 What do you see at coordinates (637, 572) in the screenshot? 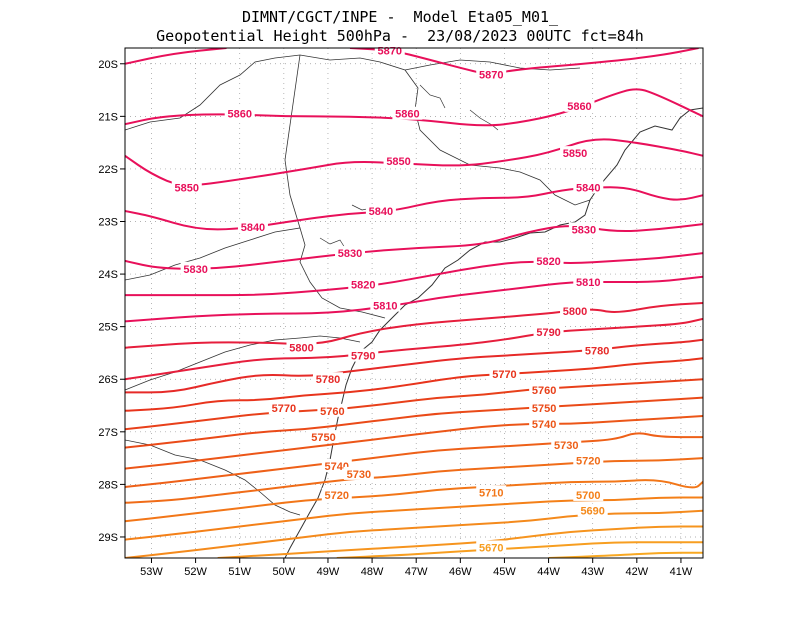
I see `lon-tick-label: 42W` at bounding box center [637, 572].